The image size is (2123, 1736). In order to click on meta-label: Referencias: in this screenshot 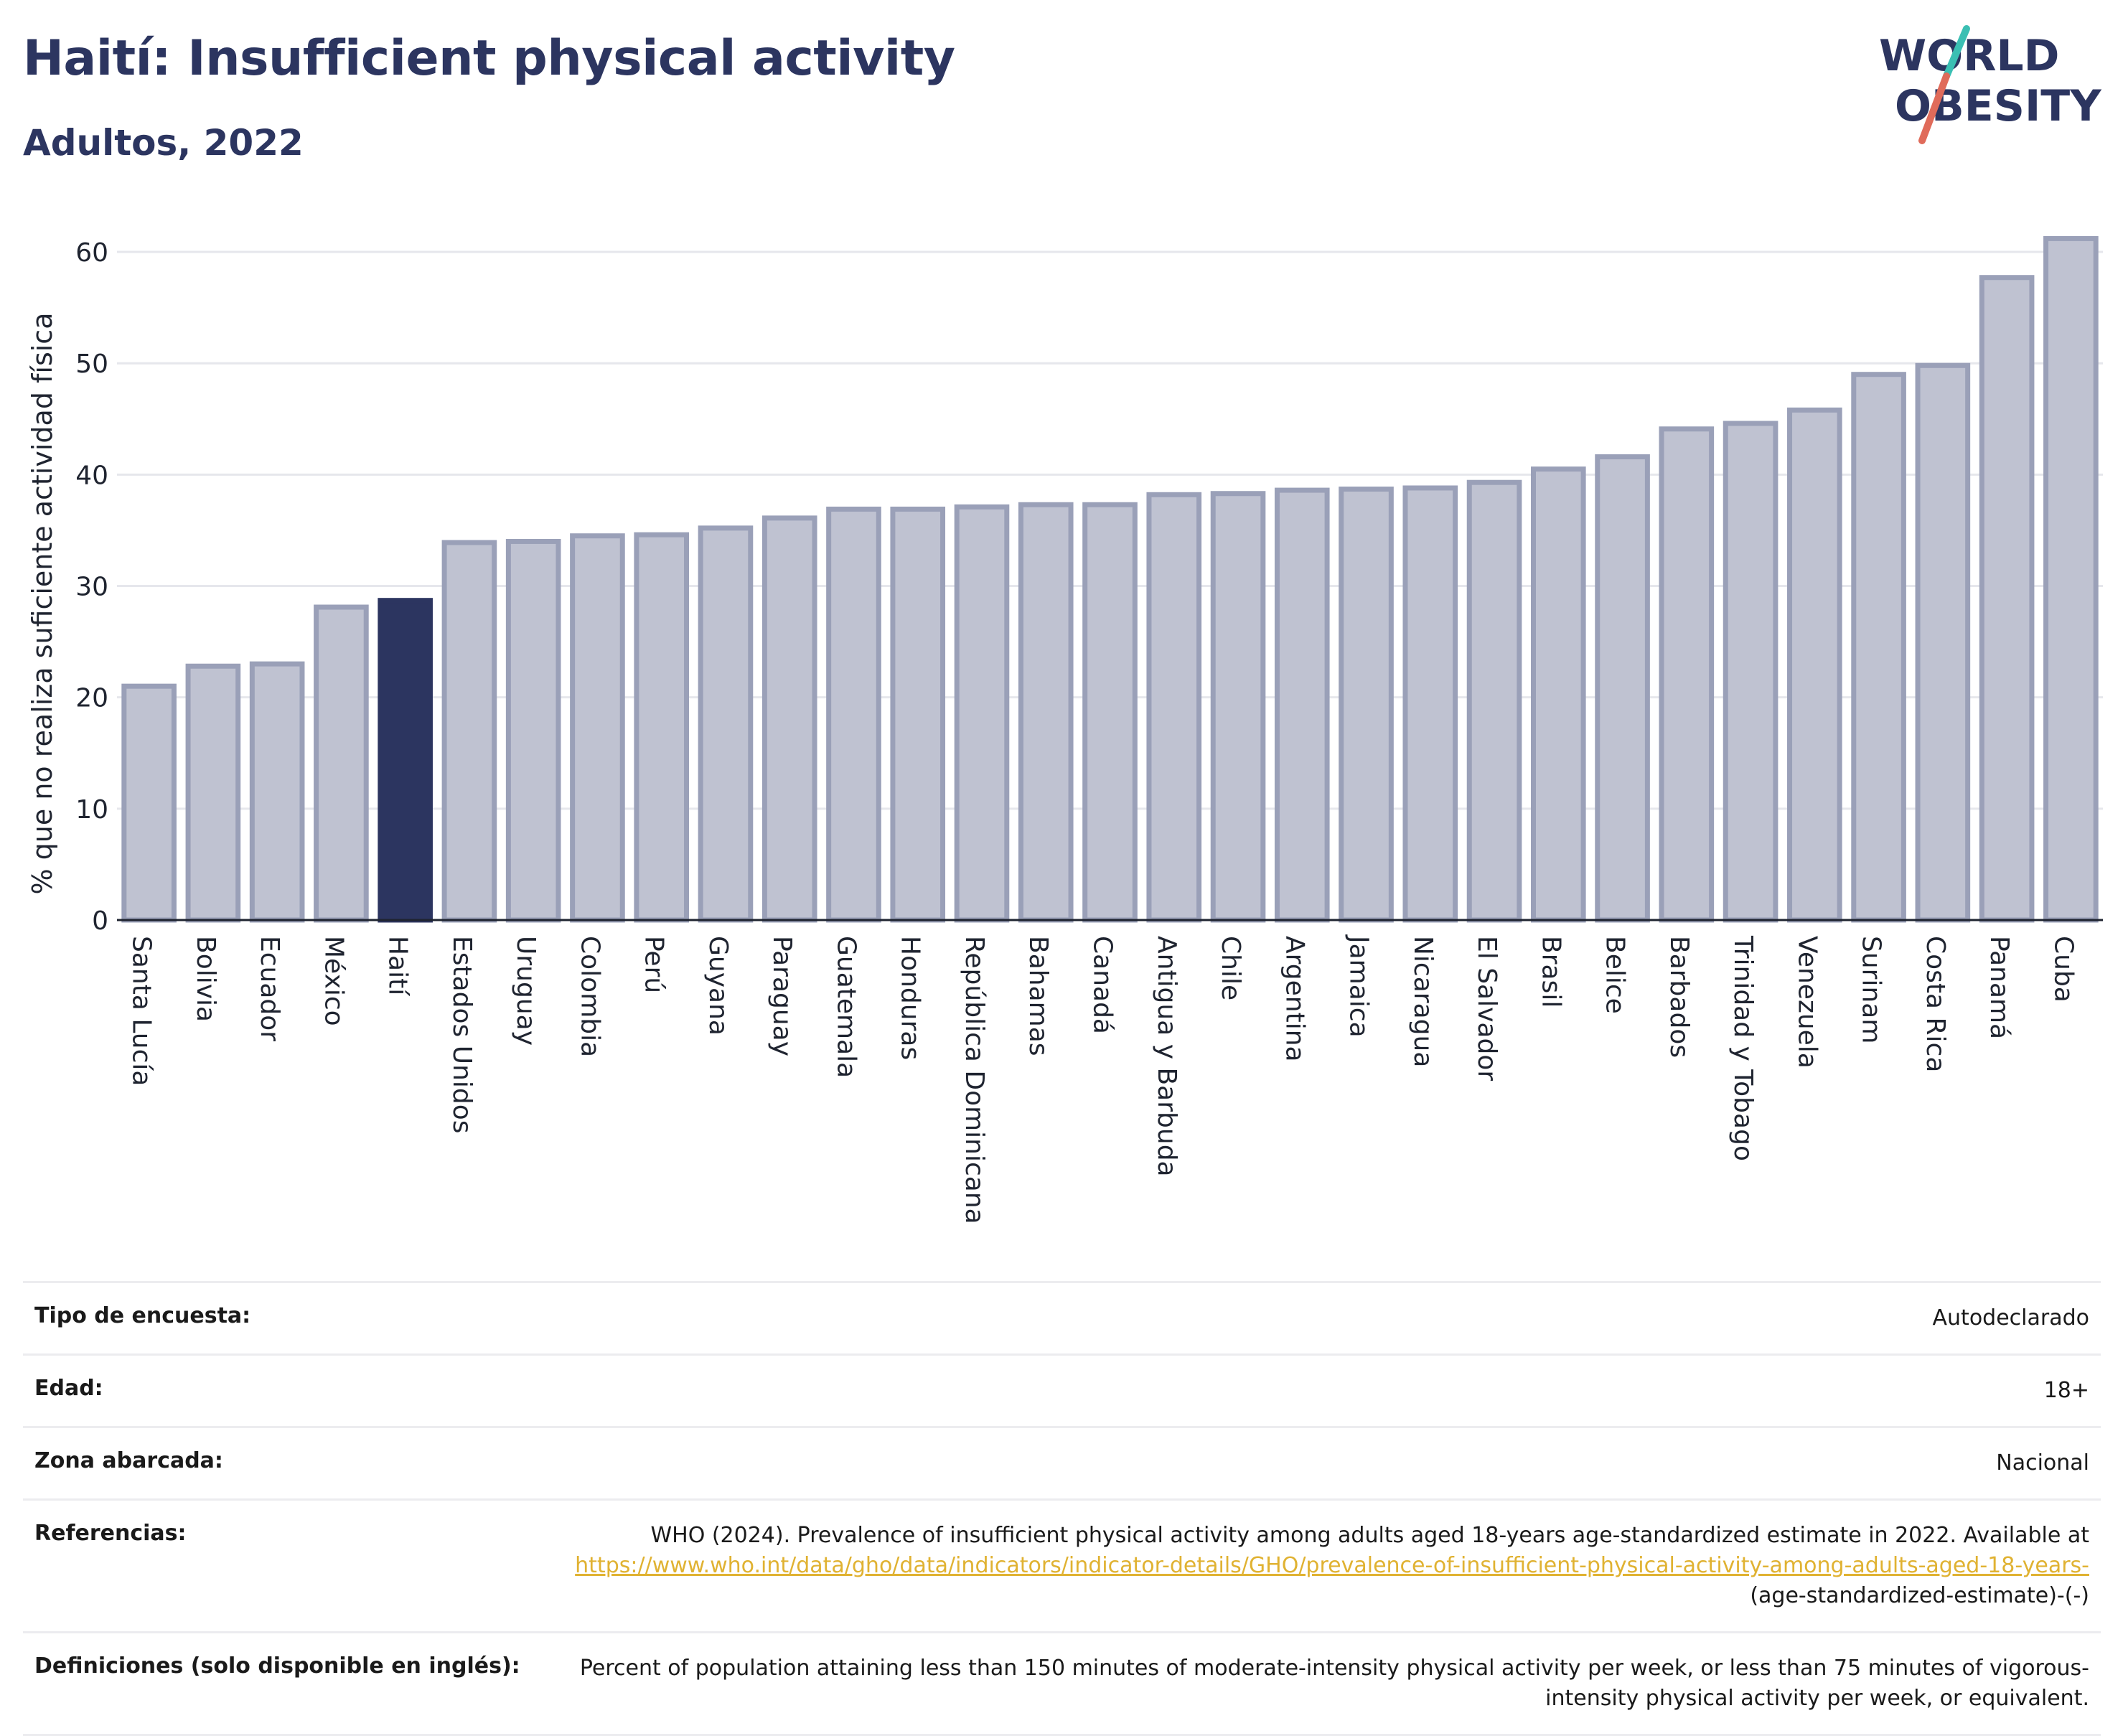, I will do `click(110, 1533)`.